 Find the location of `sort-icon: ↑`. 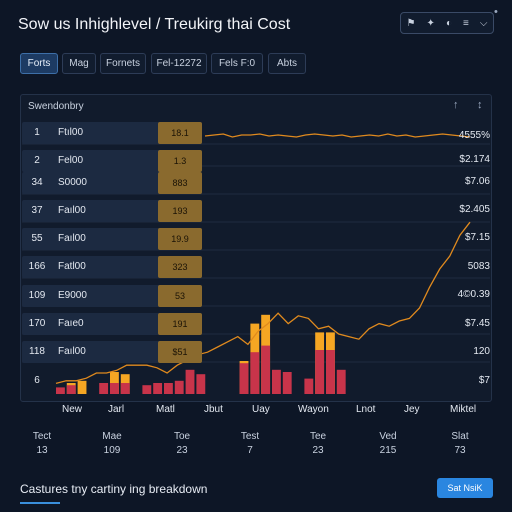

sort-icon: ↑ is located at coordinates (456, 105).